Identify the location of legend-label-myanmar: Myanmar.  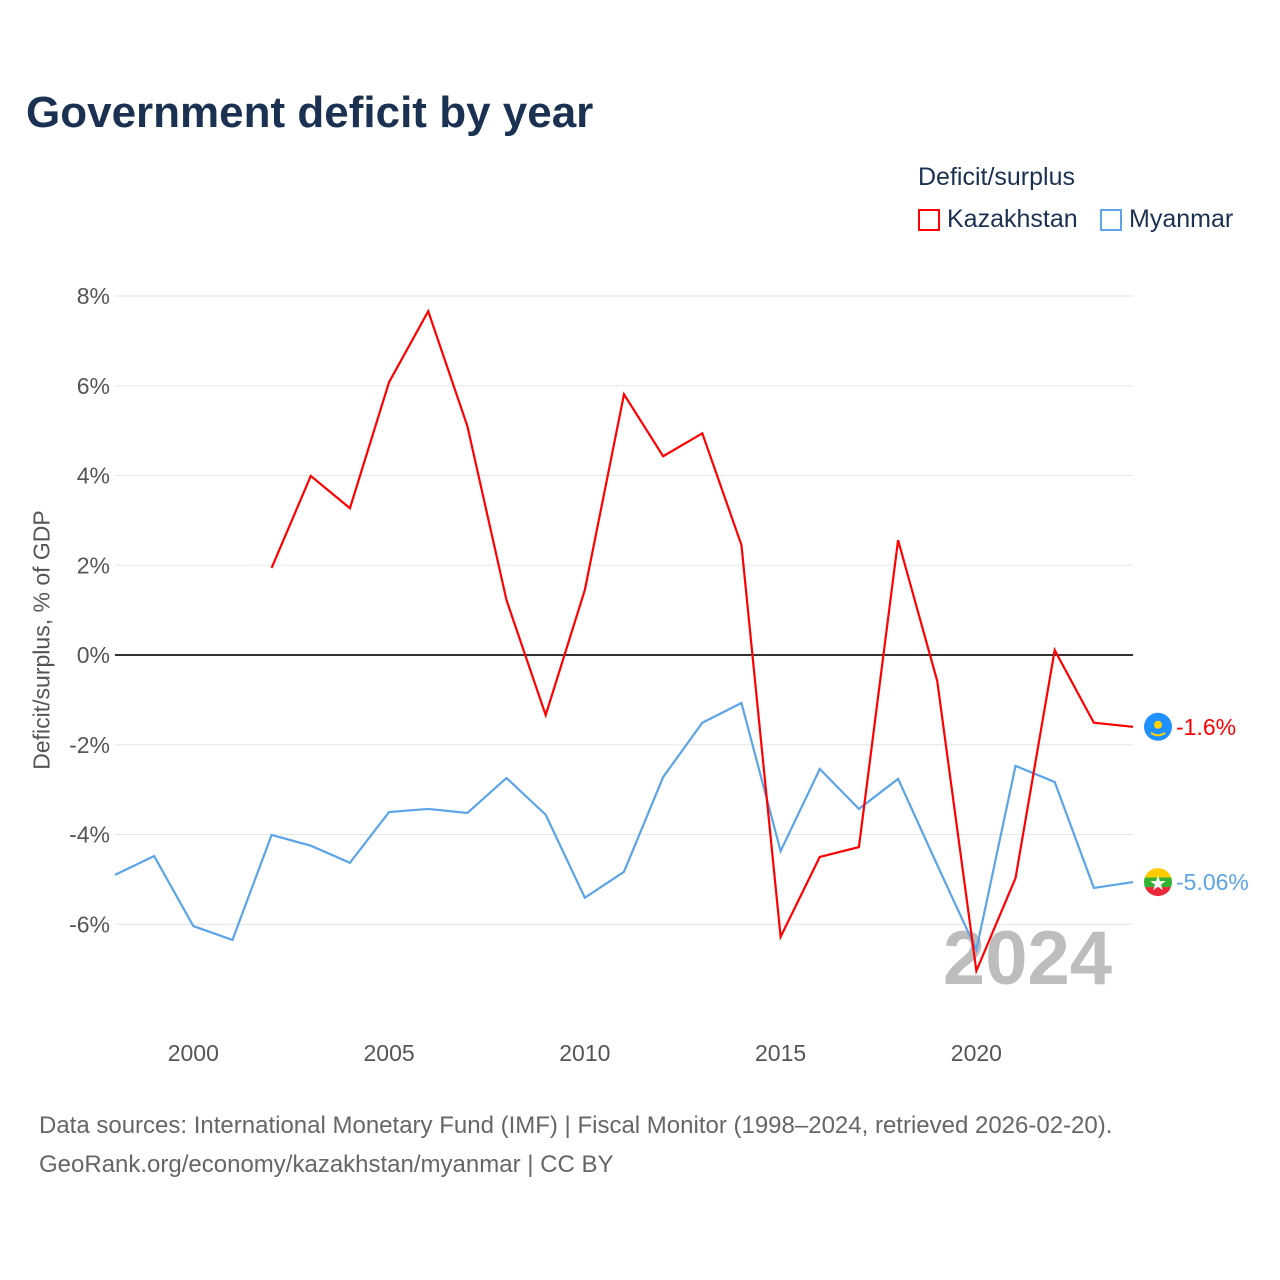
(1181, 219).